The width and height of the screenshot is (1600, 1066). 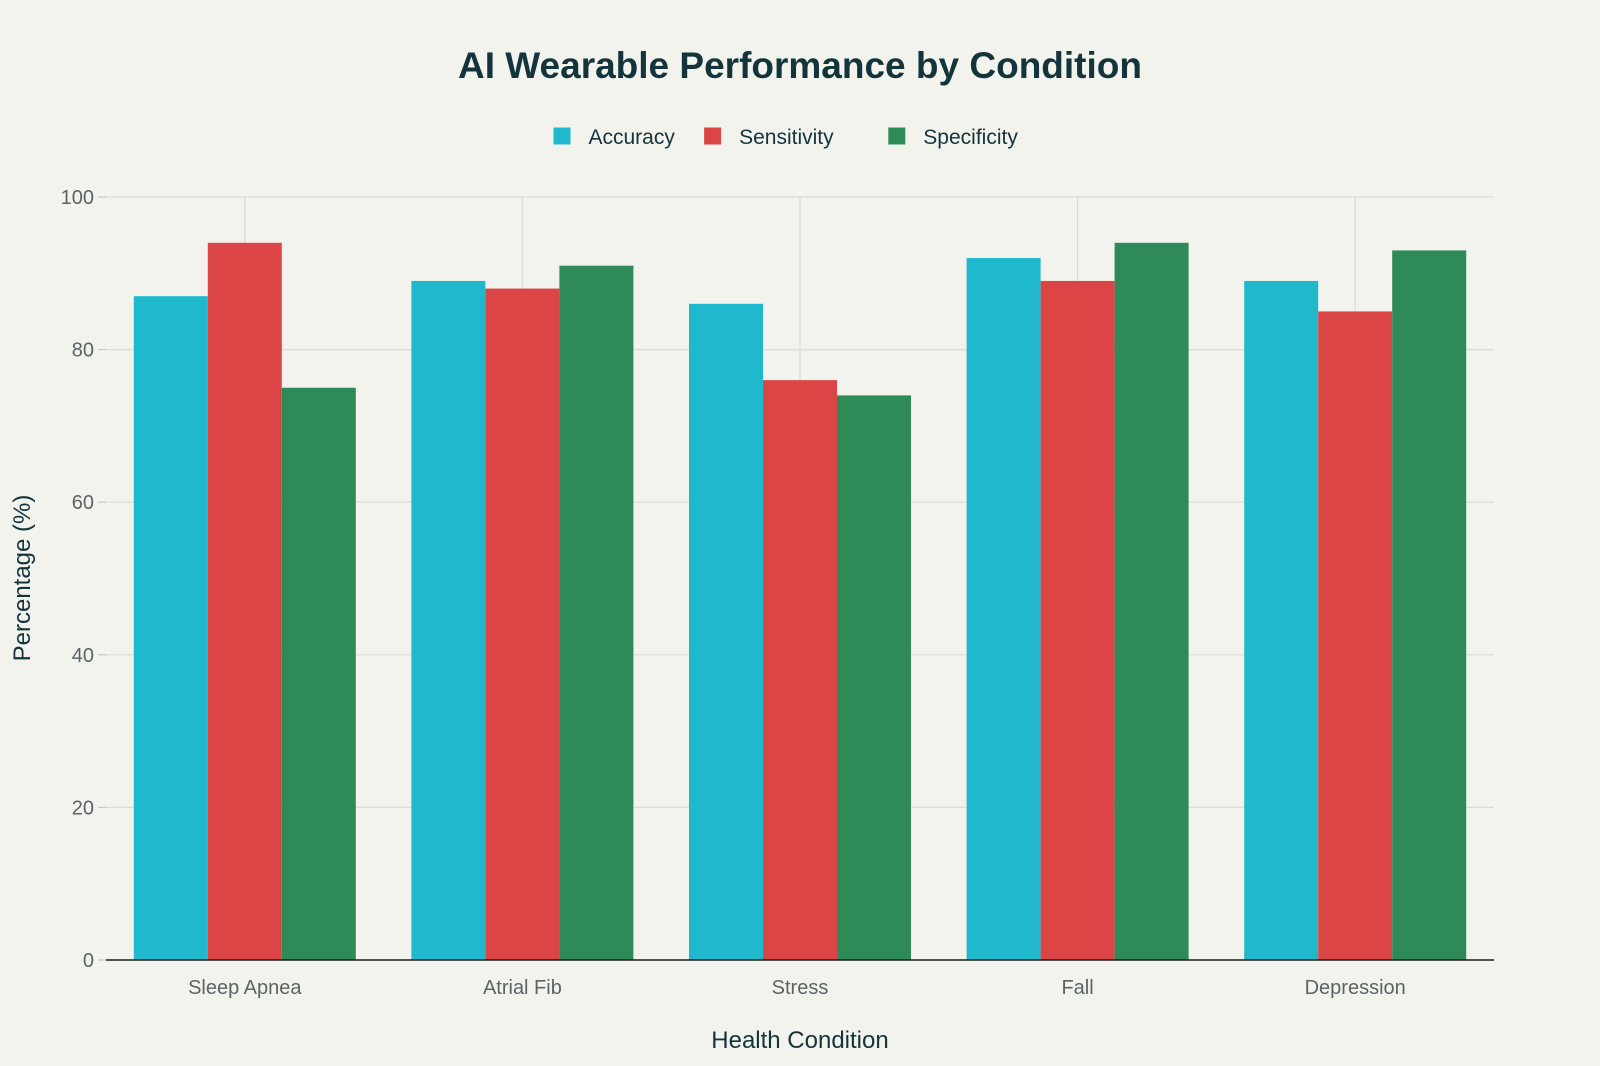 What do you see at coordinates (83, 351) in the screenshot?
I see `y-tick-label: 80` at bounding box center [83, 351].